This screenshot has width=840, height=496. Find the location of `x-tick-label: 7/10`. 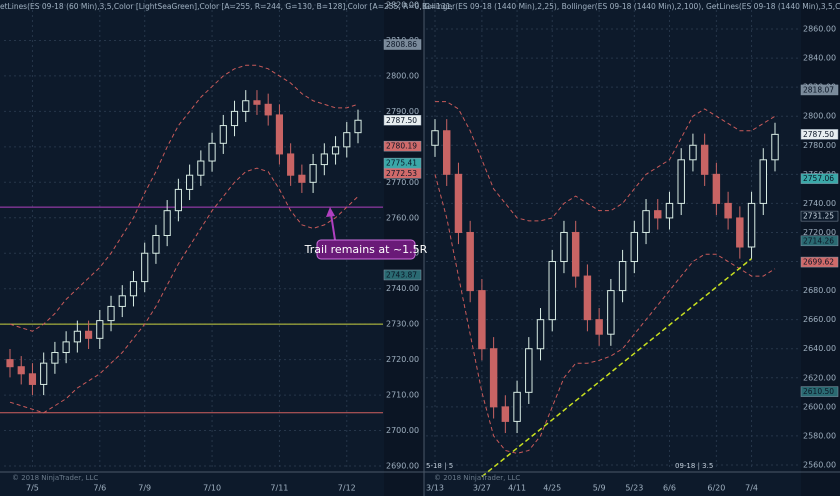

x-tick-label: 7/10 is located at coordinates (212, 488).